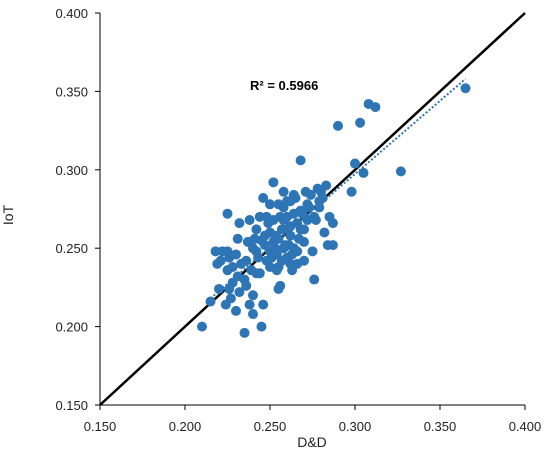 The width and height of the screenshot is (550, 451). Describe the element at coordinates (185, 426) in the screenshot. I see `x-tick-label: 0.200` at that location.